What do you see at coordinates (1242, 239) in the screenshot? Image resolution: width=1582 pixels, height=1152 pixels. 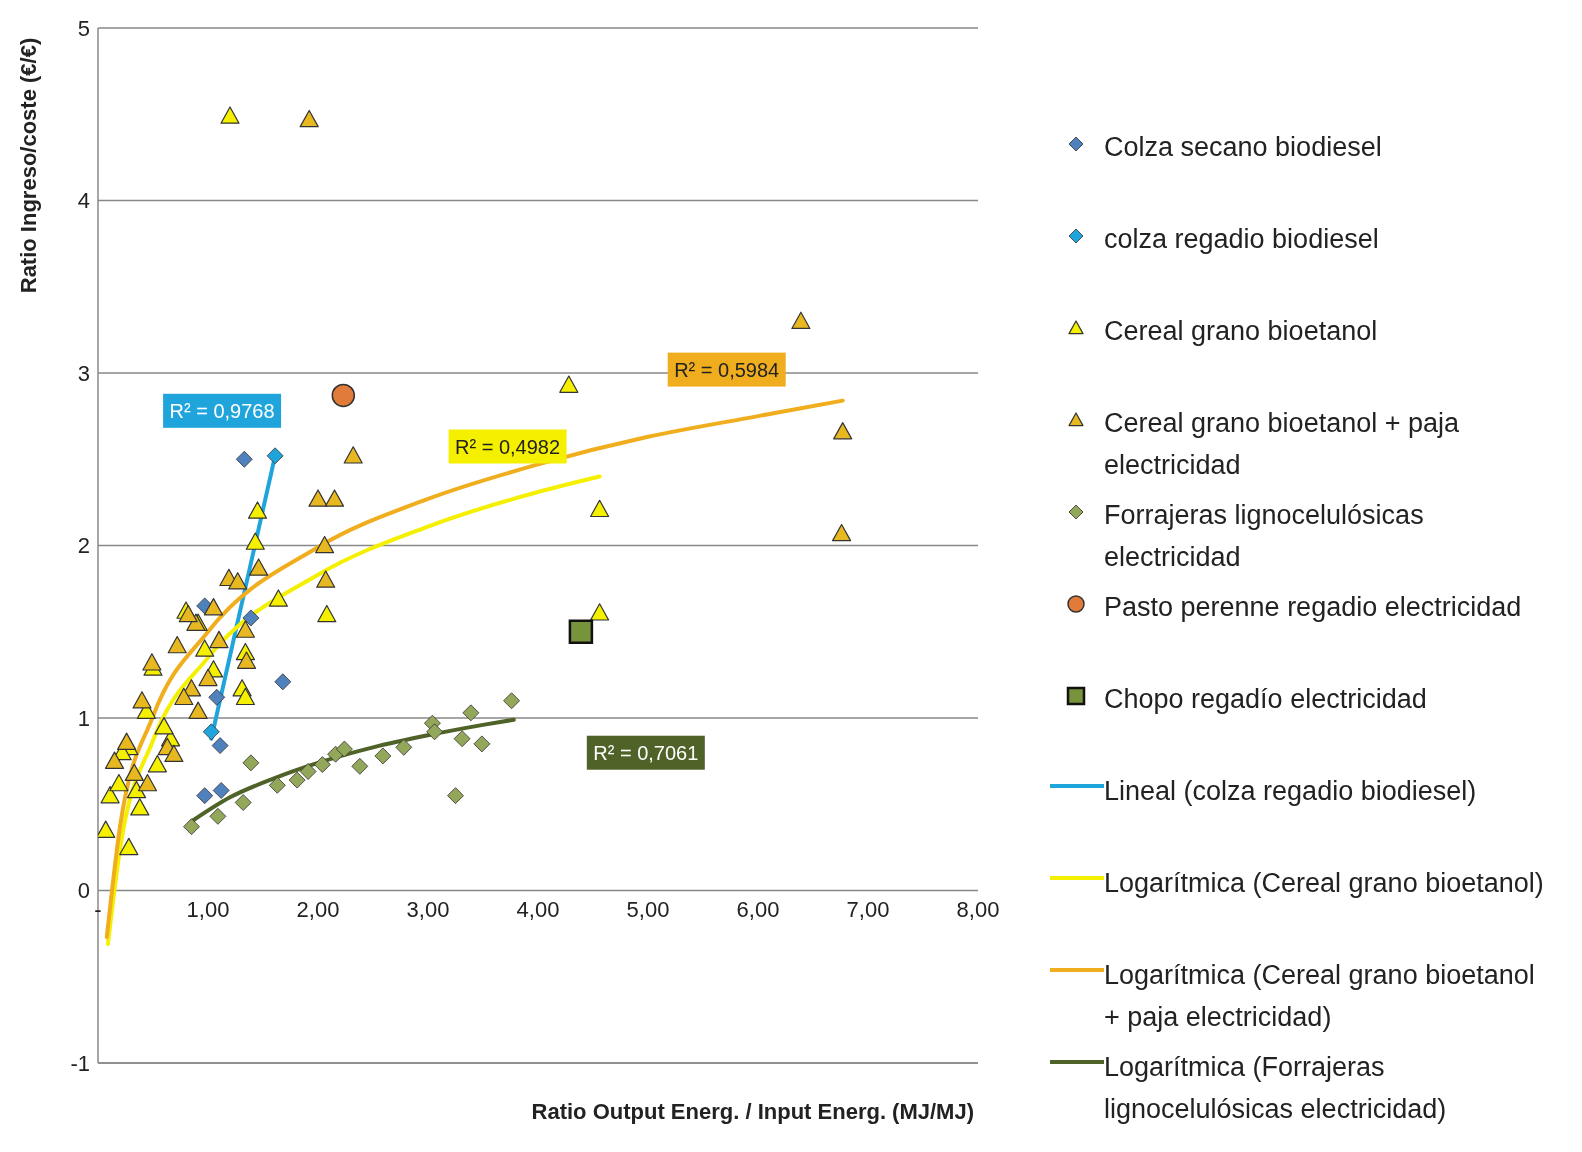 I see `legend-label: colza regadio biodiesel` at bounding box center [1242, 239].